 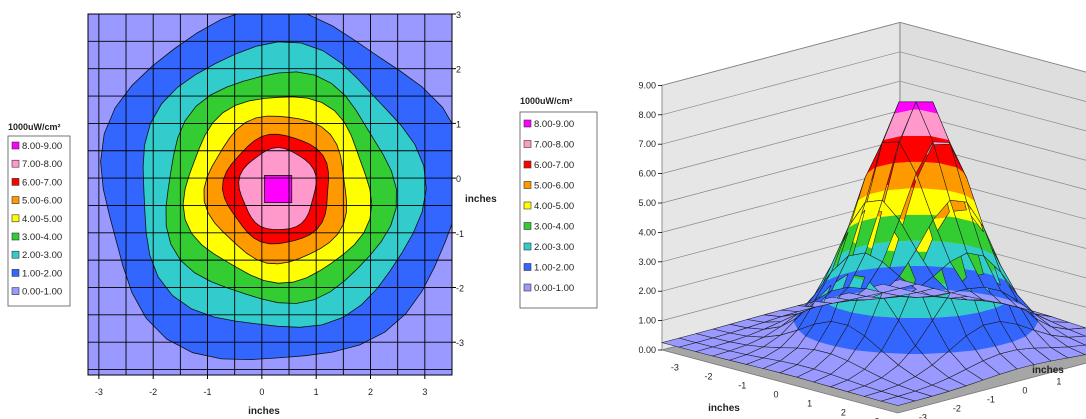 What do you see at coordinates (1024, 391) in the screenshot?
I see `surface-y-tick-label: 0` at bounding box center [1024, 391].